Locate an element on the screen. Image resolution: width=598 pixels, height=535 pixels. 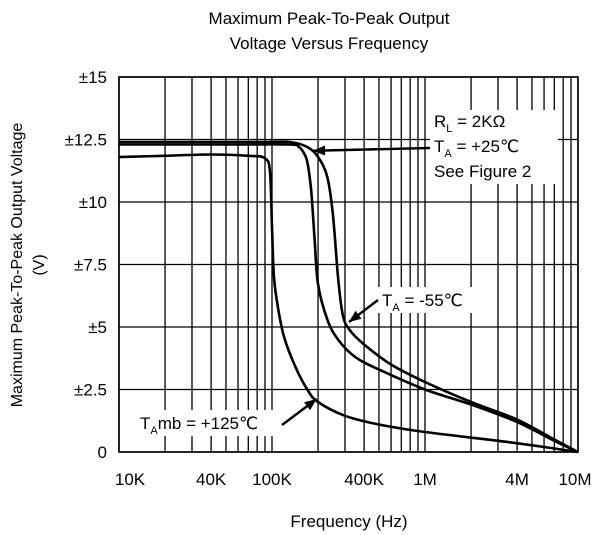
y-tick-label: ±5 is located at coordinates (97, 327).